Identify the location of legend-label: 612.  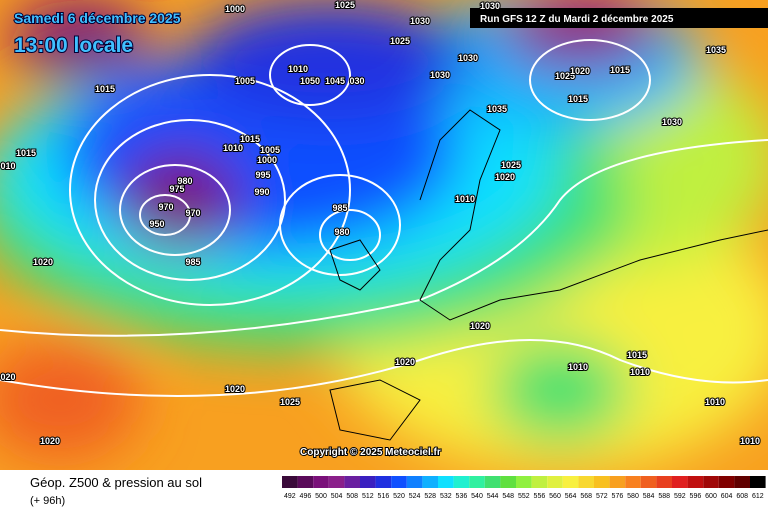
(758, 496).